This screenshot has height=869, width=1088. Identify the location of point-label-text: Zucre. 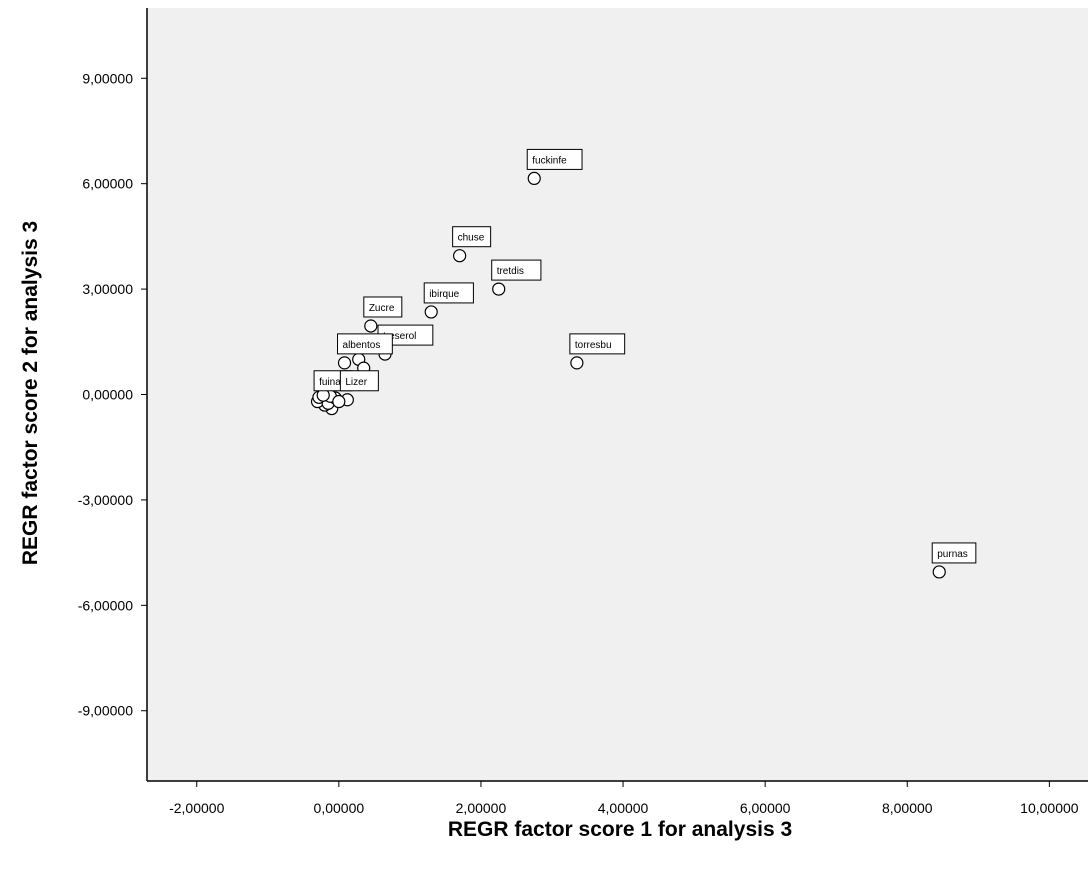
(382, 308).